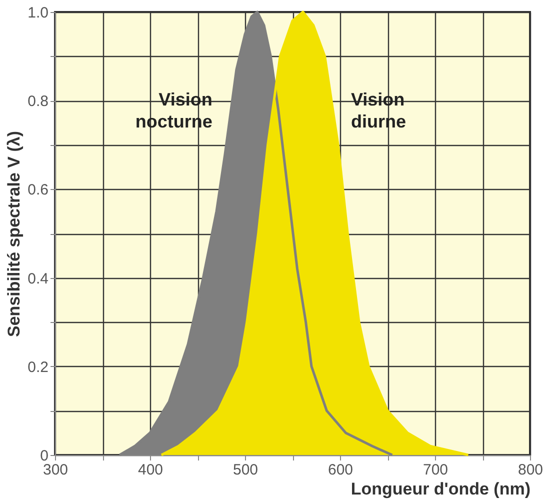  I want to click on x-tick-label: 500, so click(245, 470).